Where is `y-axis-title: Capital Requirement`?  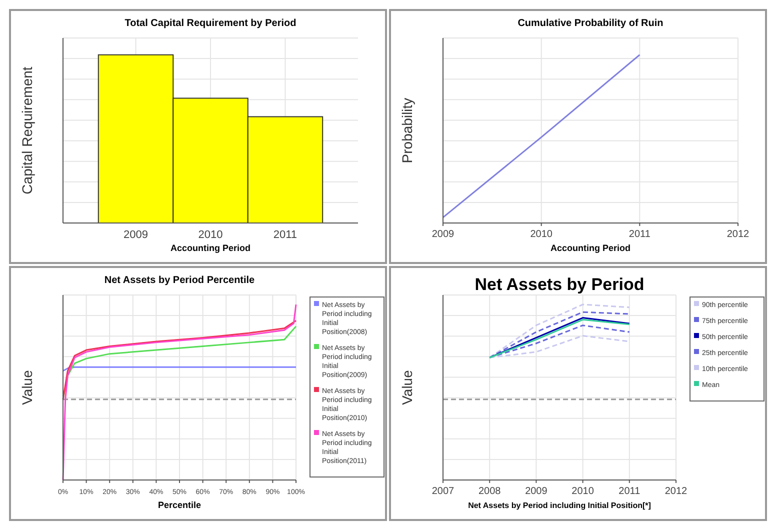
y-axis-title: Capital Requirement is located at coordinates (27, 130).